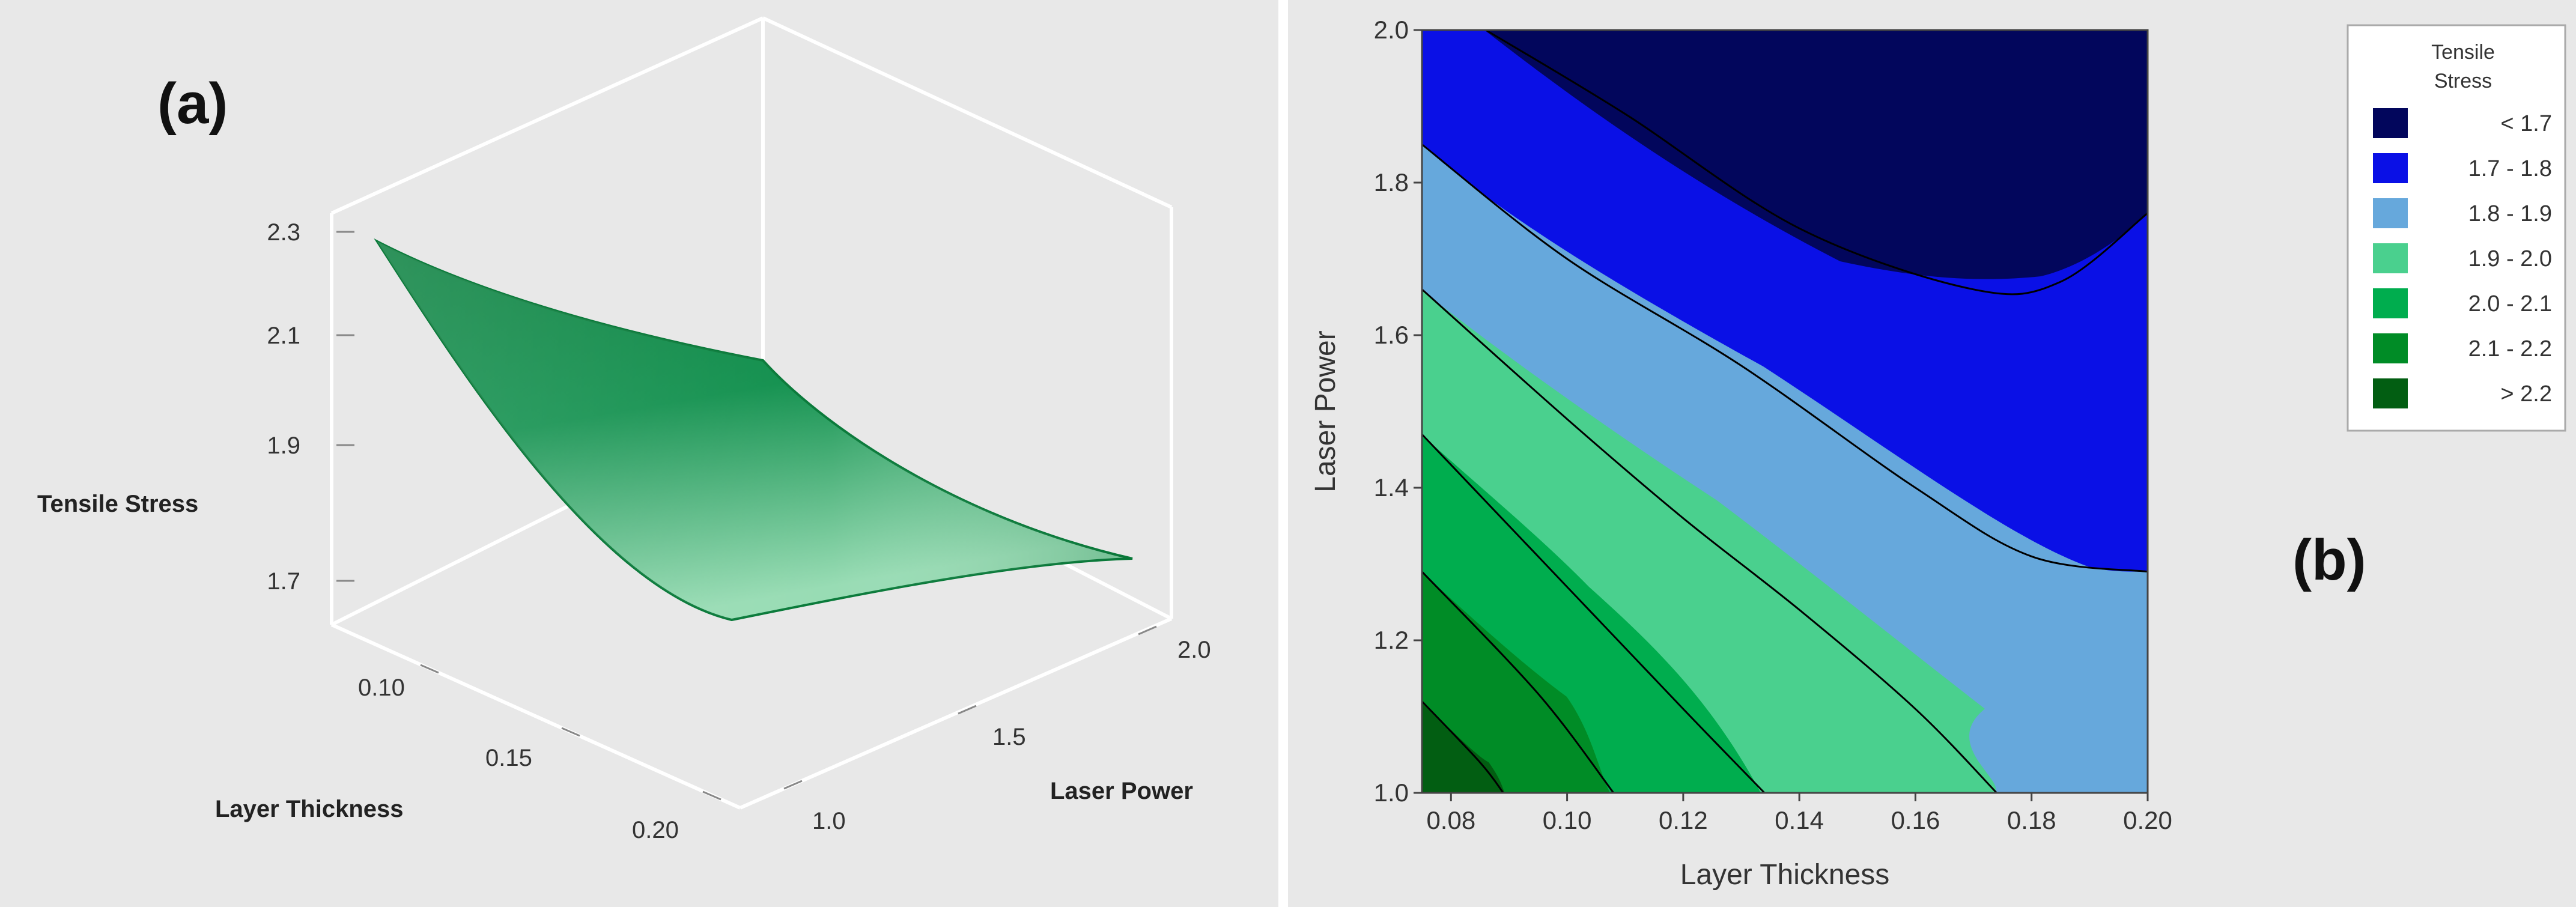 This screenshot has height=907, width=2576. Describe the element at coordinates (382, 688) in the screenshot. I see `x-tick-label: 0.10` at that location.